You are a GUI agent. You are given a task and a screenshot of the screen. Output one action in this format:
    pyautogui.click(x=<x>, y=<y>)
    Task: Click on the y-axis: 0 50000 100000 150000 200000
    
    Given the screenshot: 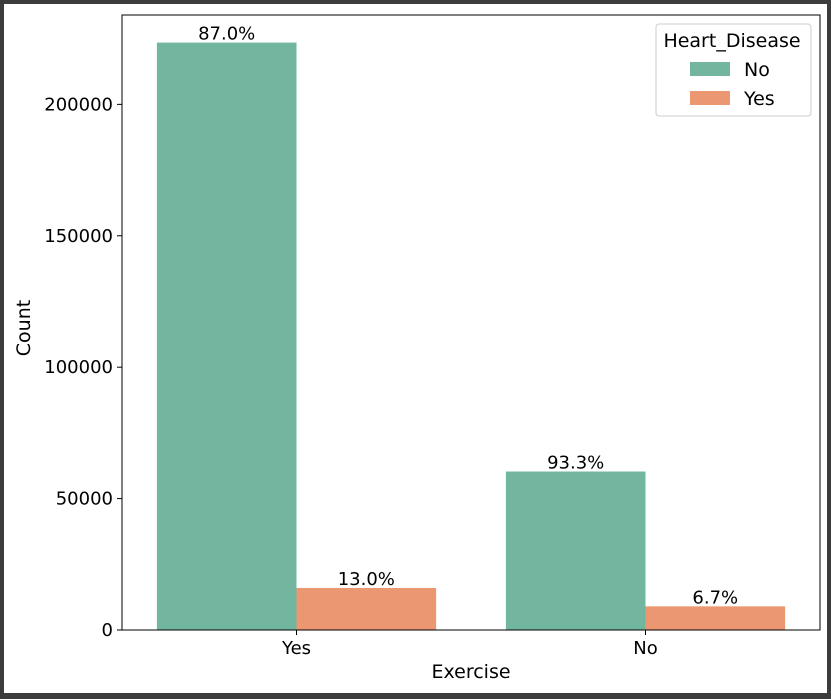 What is the action you would take?
    pyautogui.click(x=83, y=367)
    